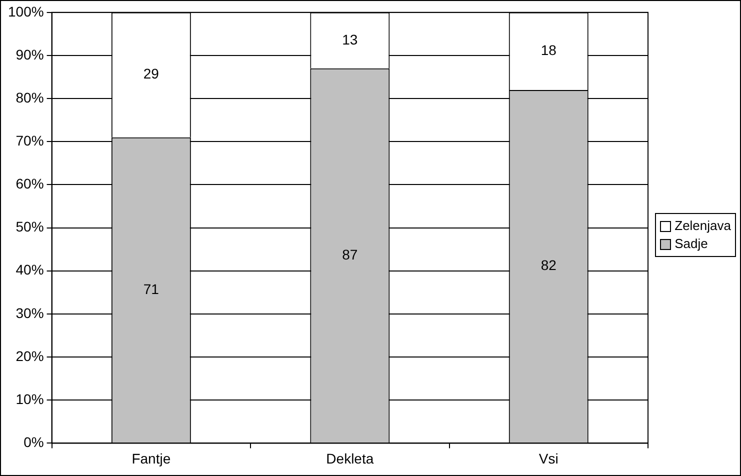  I want to click on data-label: 82, so click(548, 265).